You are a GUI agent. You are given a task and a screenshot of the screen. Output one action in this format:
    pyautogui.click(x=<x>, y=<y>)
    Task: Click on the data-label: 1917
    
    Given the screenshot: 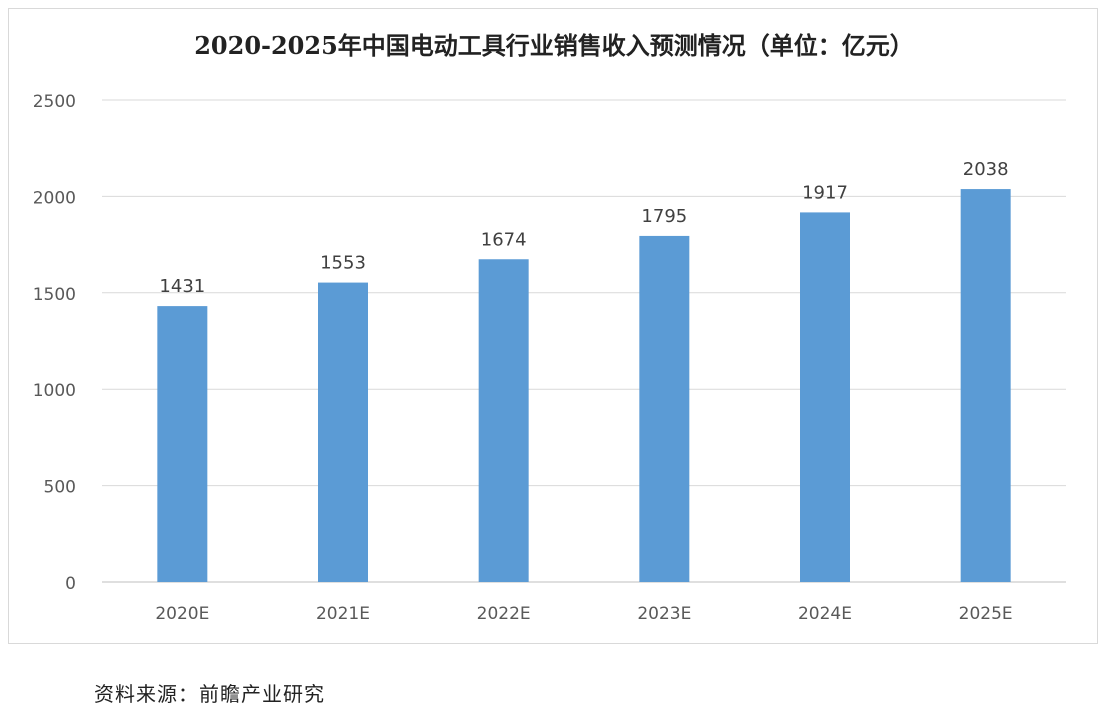 What is the action you would take?
    pyautogui.click(x=825, y=192)
    